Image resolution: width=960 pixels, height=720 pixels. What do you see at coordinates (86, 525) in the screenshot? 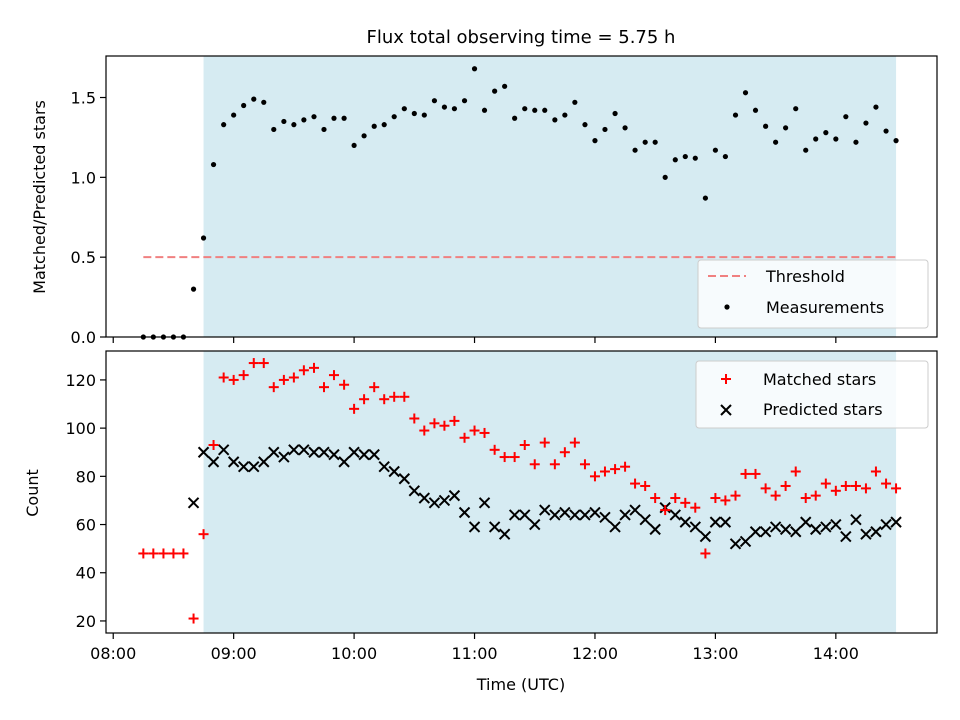
I see `bottom-y-tick-label: 60` at bounding box center [86, 525].